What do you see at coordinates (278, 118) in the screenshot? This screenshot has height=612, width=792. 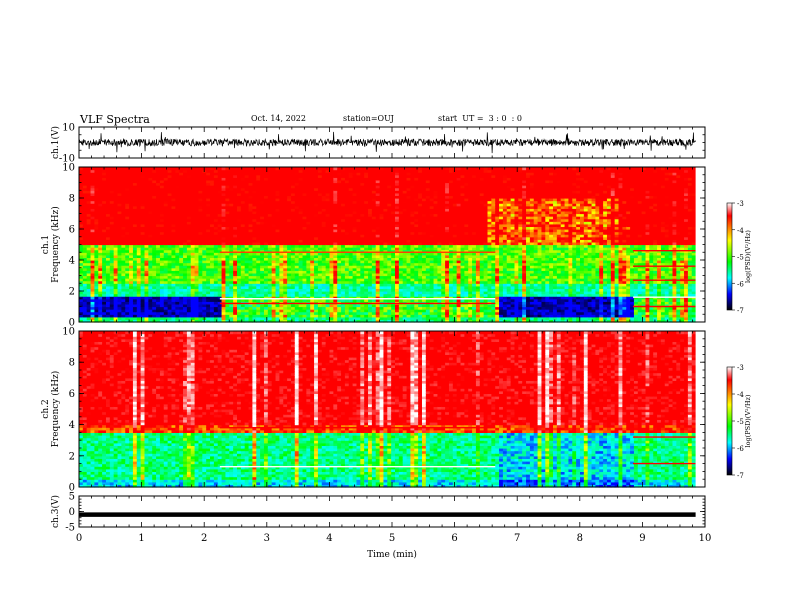 I see `date-label: Oct. 14, 2022` at bounding box center [278, 118].